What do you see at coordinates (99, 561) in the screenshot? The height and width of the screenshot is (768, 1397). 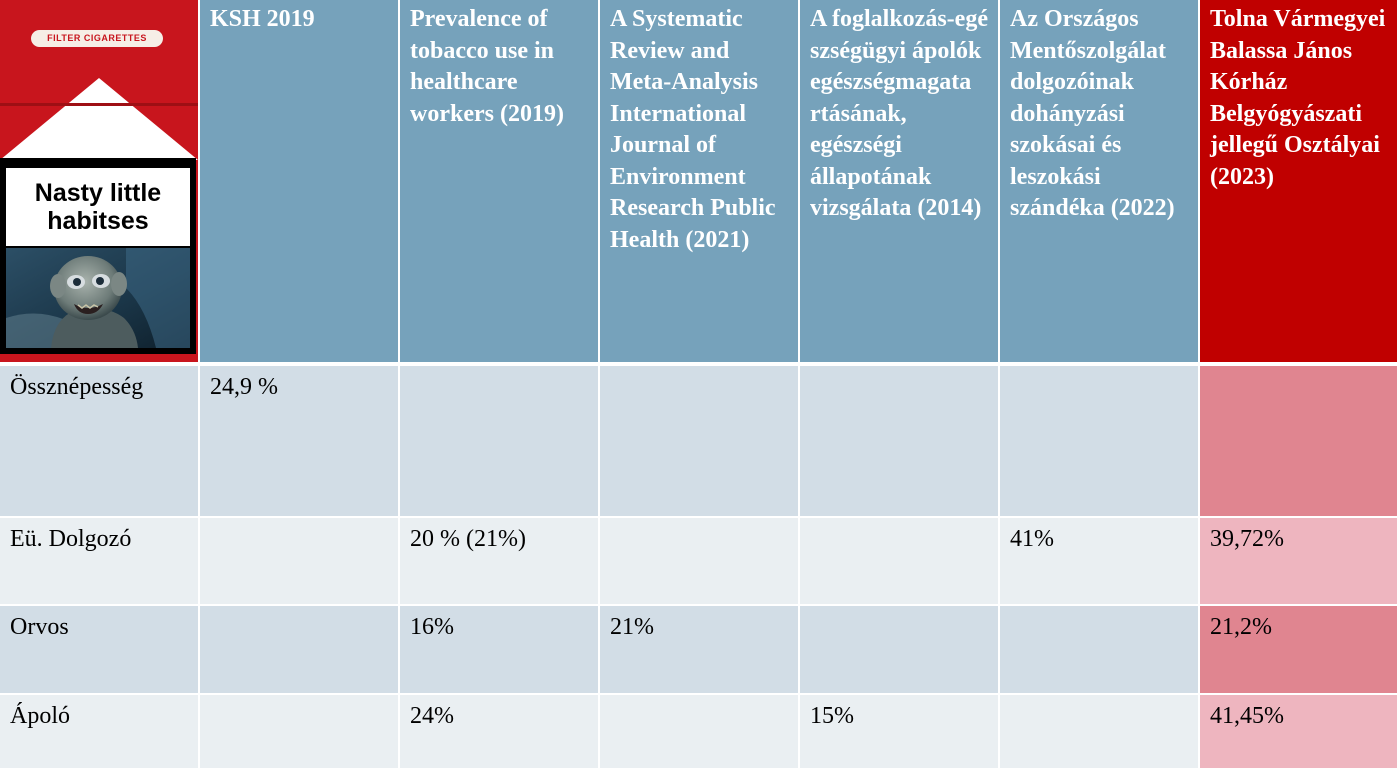 I see `row-label-eu-dolgozo: Eü. Dolgozó` at bounding box center [99, 561].